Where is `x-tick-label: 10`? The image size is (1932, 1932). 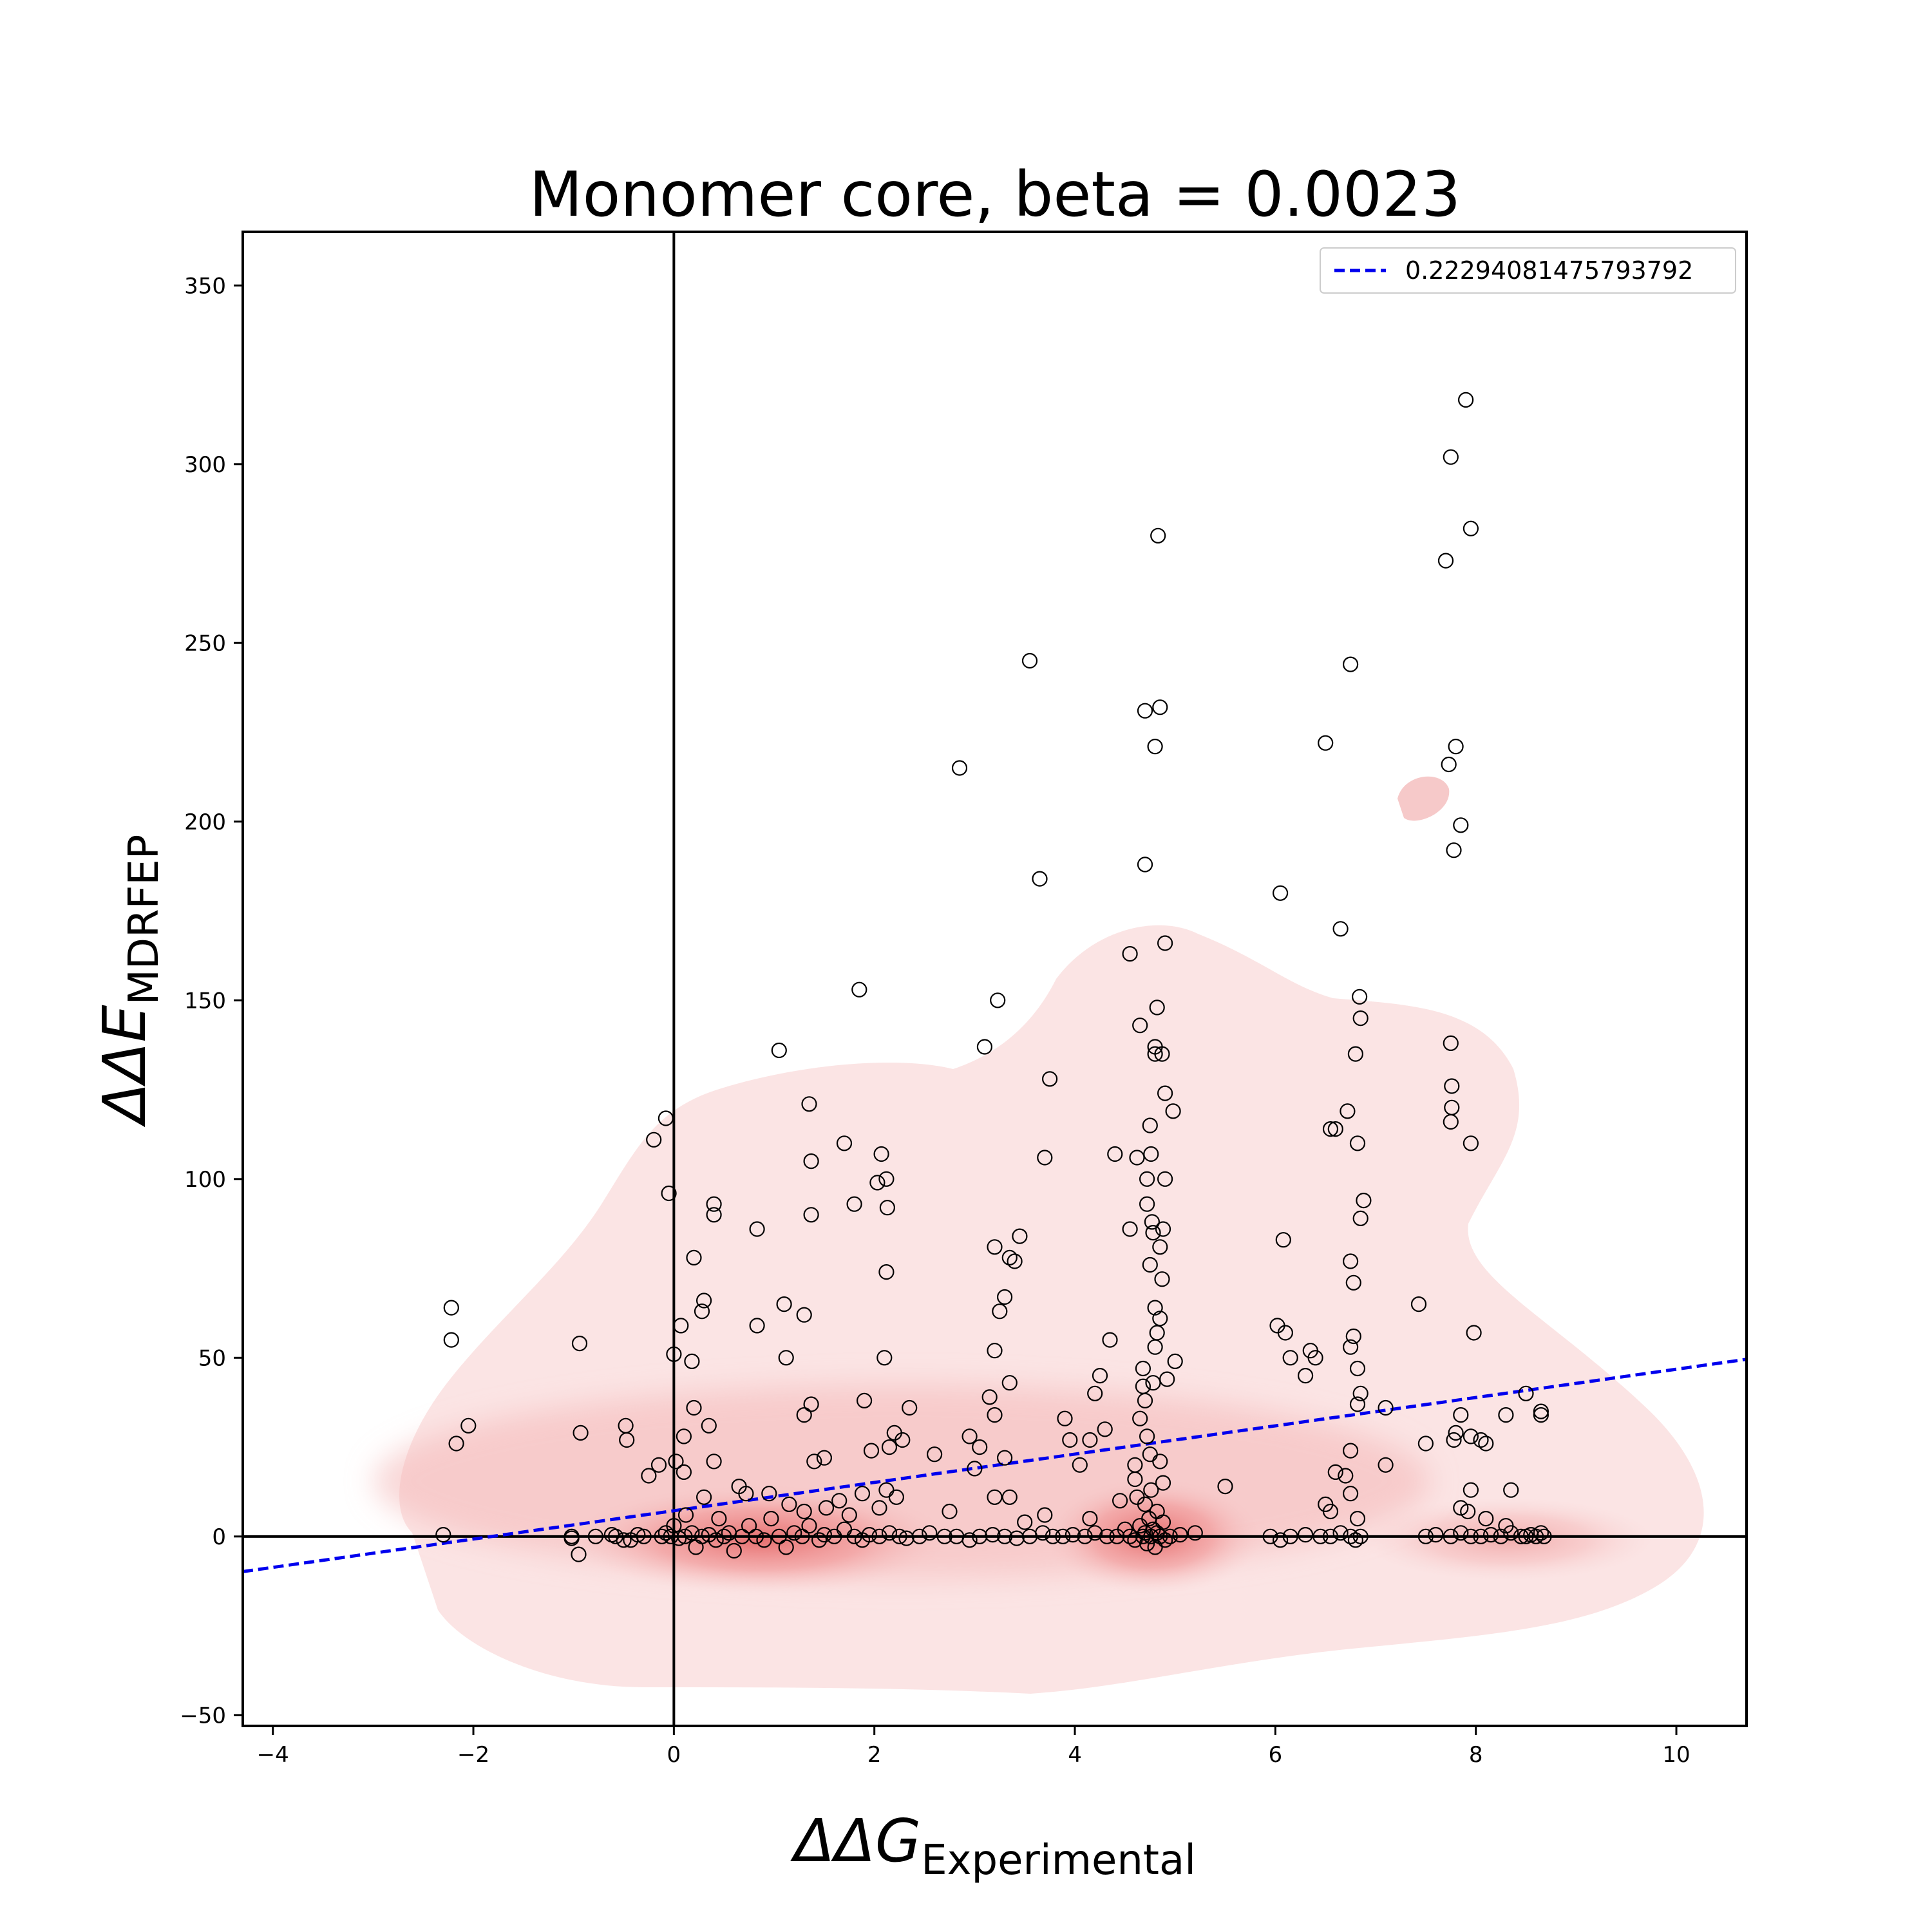
x-tick-label: 10 is located at coordinates (1676, 1755).